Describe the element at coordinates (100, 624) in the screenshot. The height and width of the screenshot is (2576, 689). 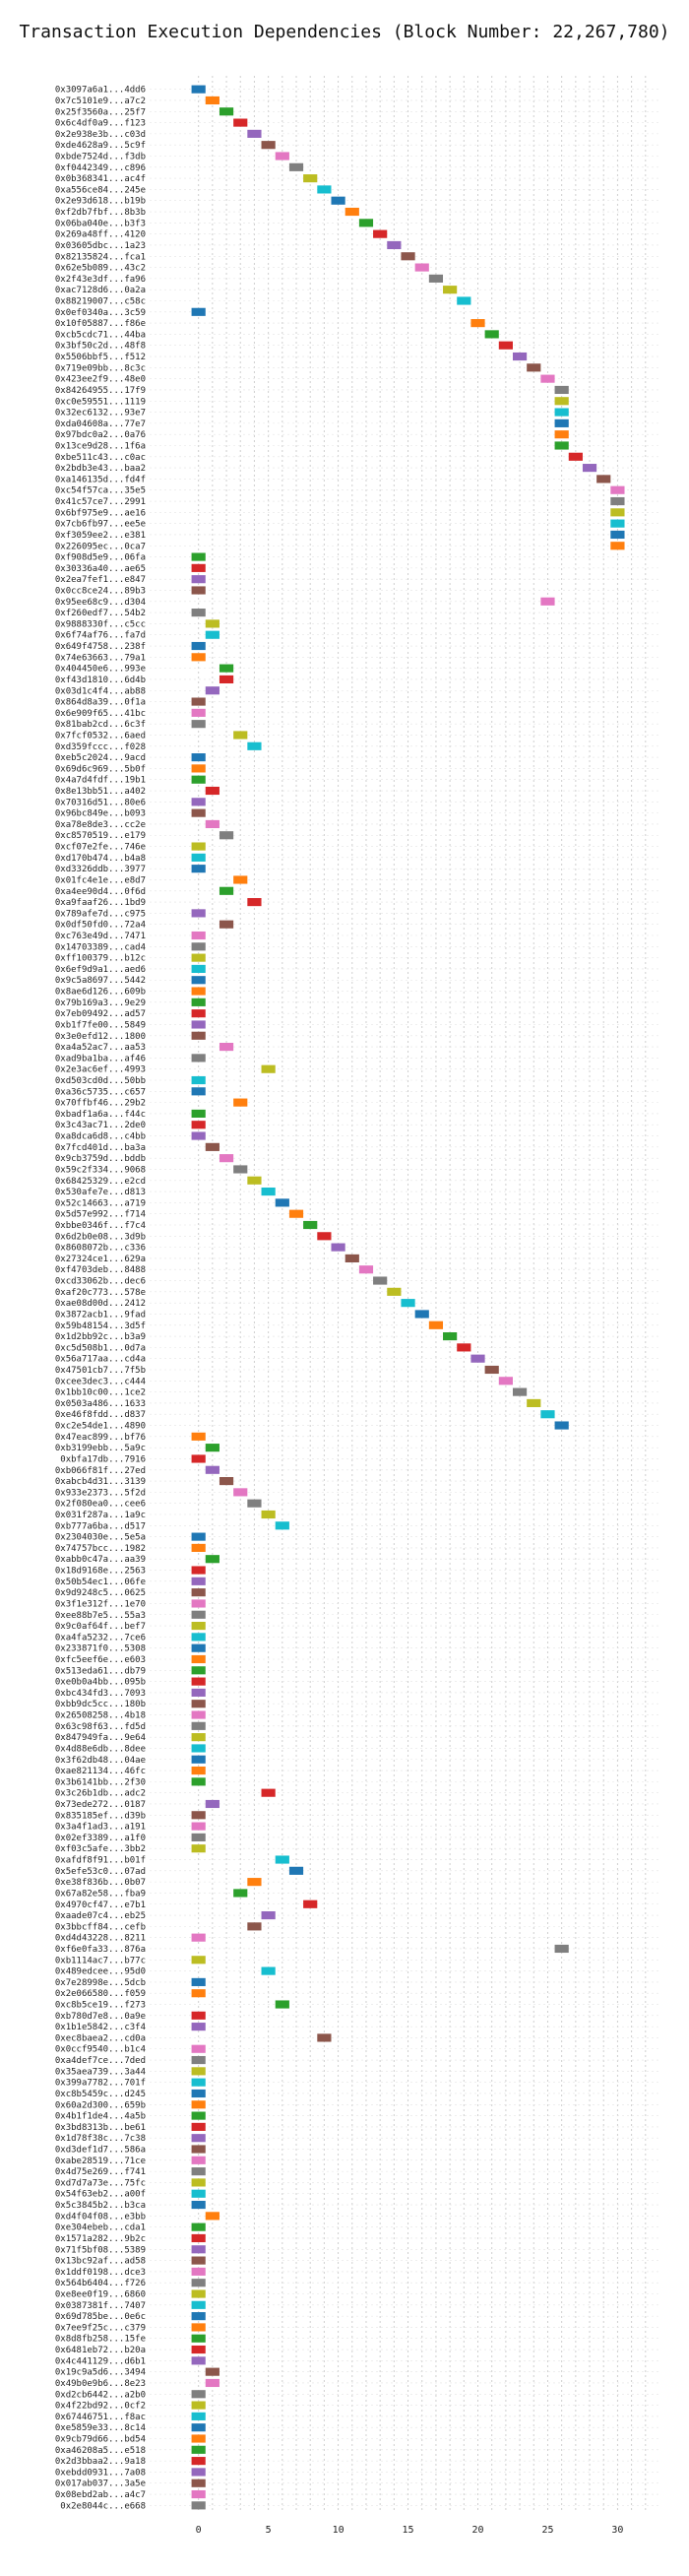
I see `ytick-label: 0x9888330f...c5cc` at that location.